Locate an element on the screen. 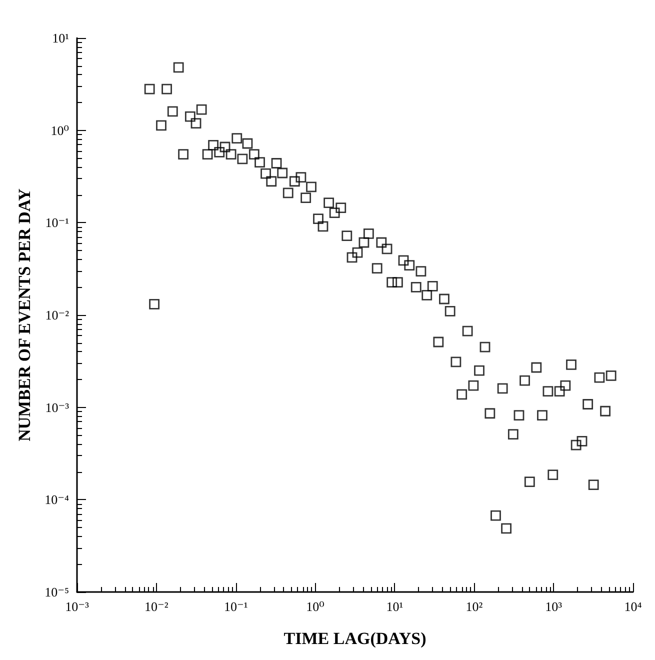 The height and width of the screenshot is (660, 655). x-tick-label: 10⁻³ is located at coordinates (77, 606).